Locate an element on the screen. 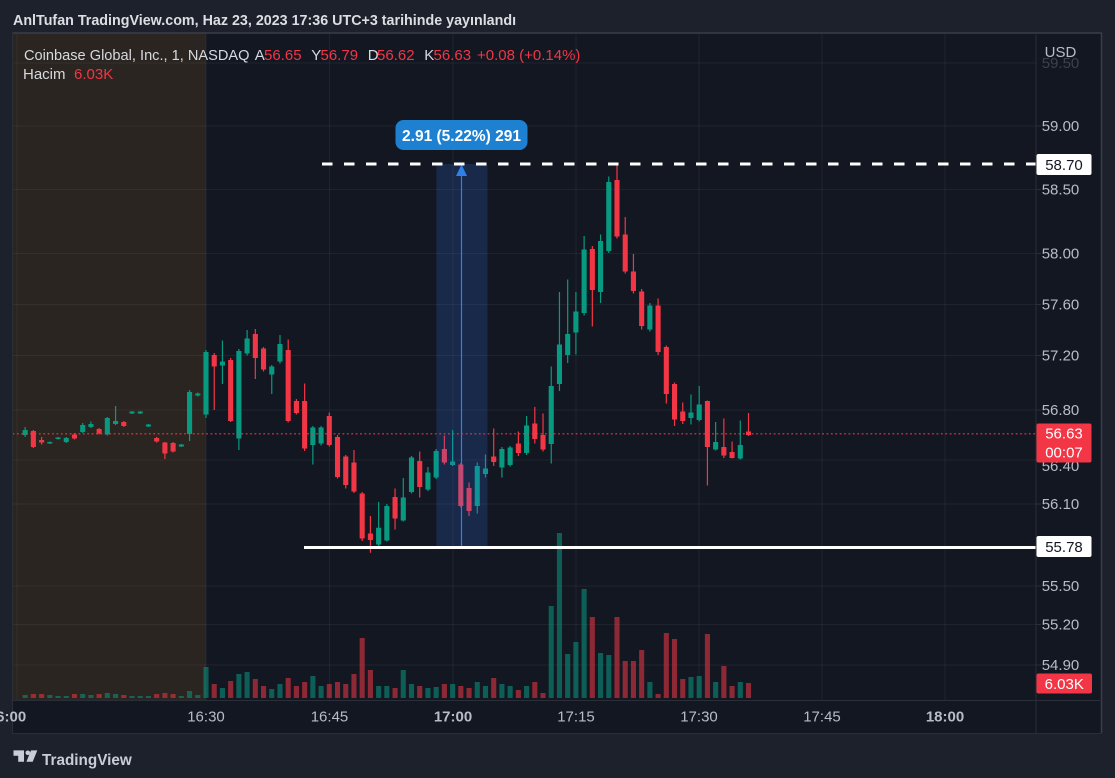 Image resolution: width=1115 pixels, height=778 pixels. svg-text: 59.00 is located at coordinates (1061, 126).